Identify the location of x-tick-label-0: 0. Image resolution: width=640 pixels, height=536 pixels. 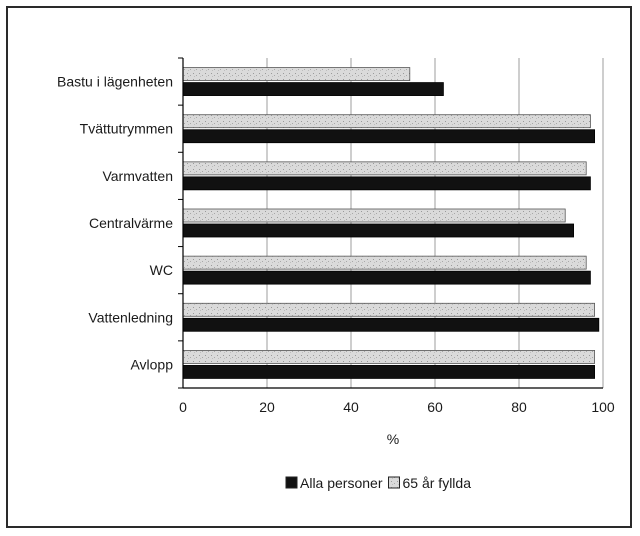
(183, 407).